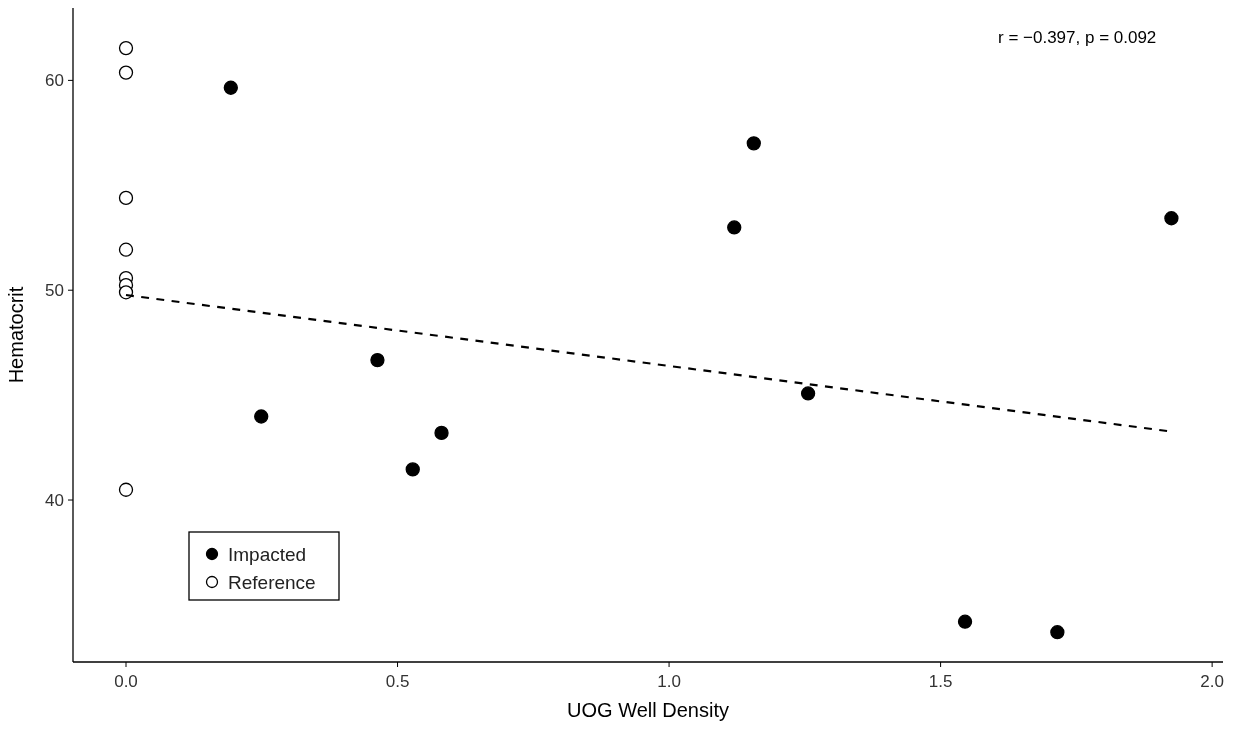 This screenshot has width=1241, height=737. Describe the element at coordinates (648, 710) in the screenshot. I see `x-axis-title: UOG Well Density` at that location.